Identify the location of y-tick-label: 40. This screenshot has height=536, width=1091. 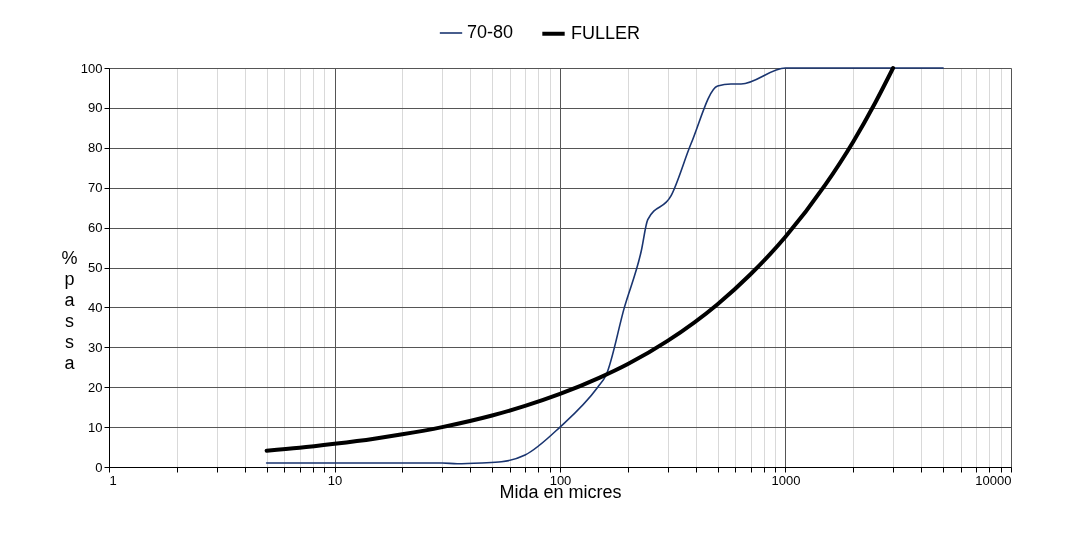
(95, 307).